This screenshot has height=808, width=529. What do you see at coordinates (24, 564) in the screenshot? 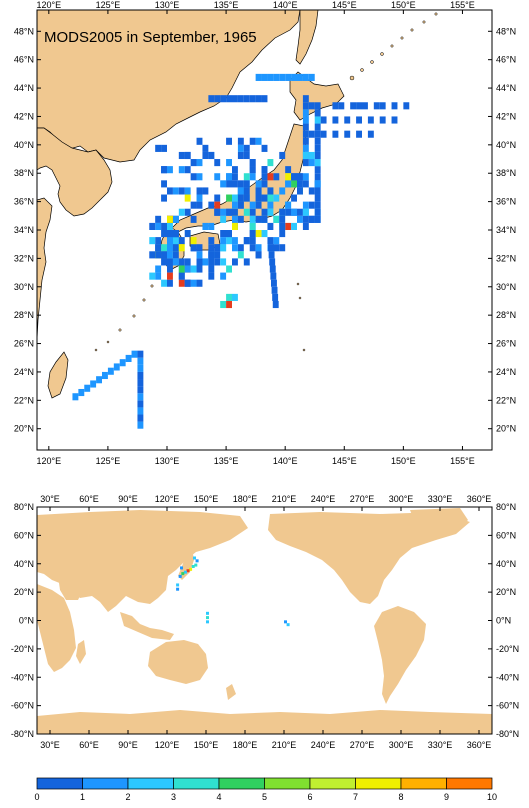
I see `y-tick-label-left: 40°N` at bounding box center [24, 564].